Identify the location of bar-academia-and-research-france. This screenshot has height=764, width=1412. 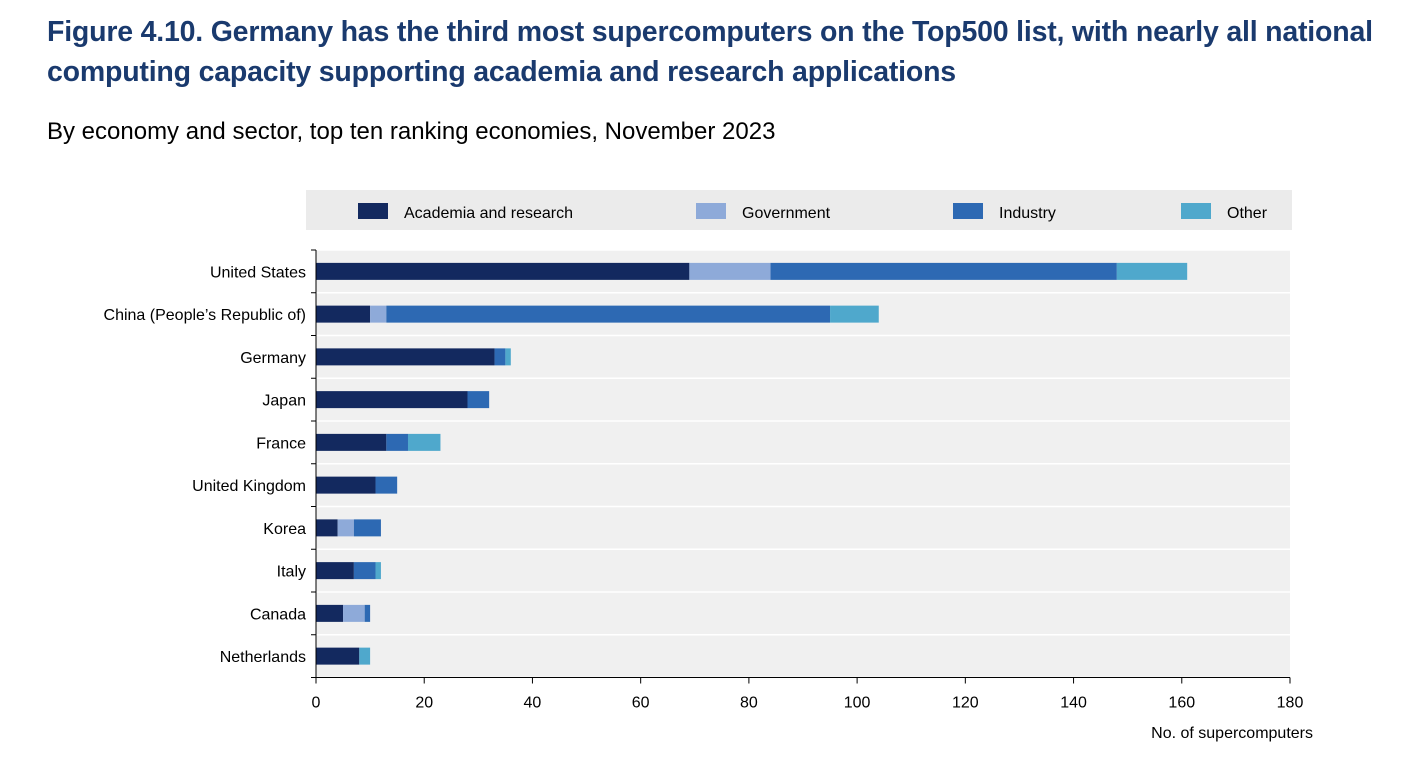
(351, 442).